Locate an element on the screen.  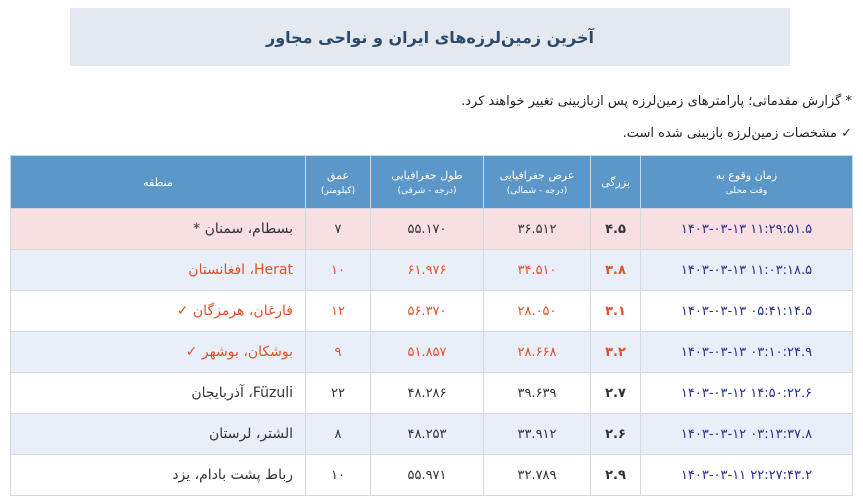
cell-mag: ۳.۸ is located at coordinates (615, 270).